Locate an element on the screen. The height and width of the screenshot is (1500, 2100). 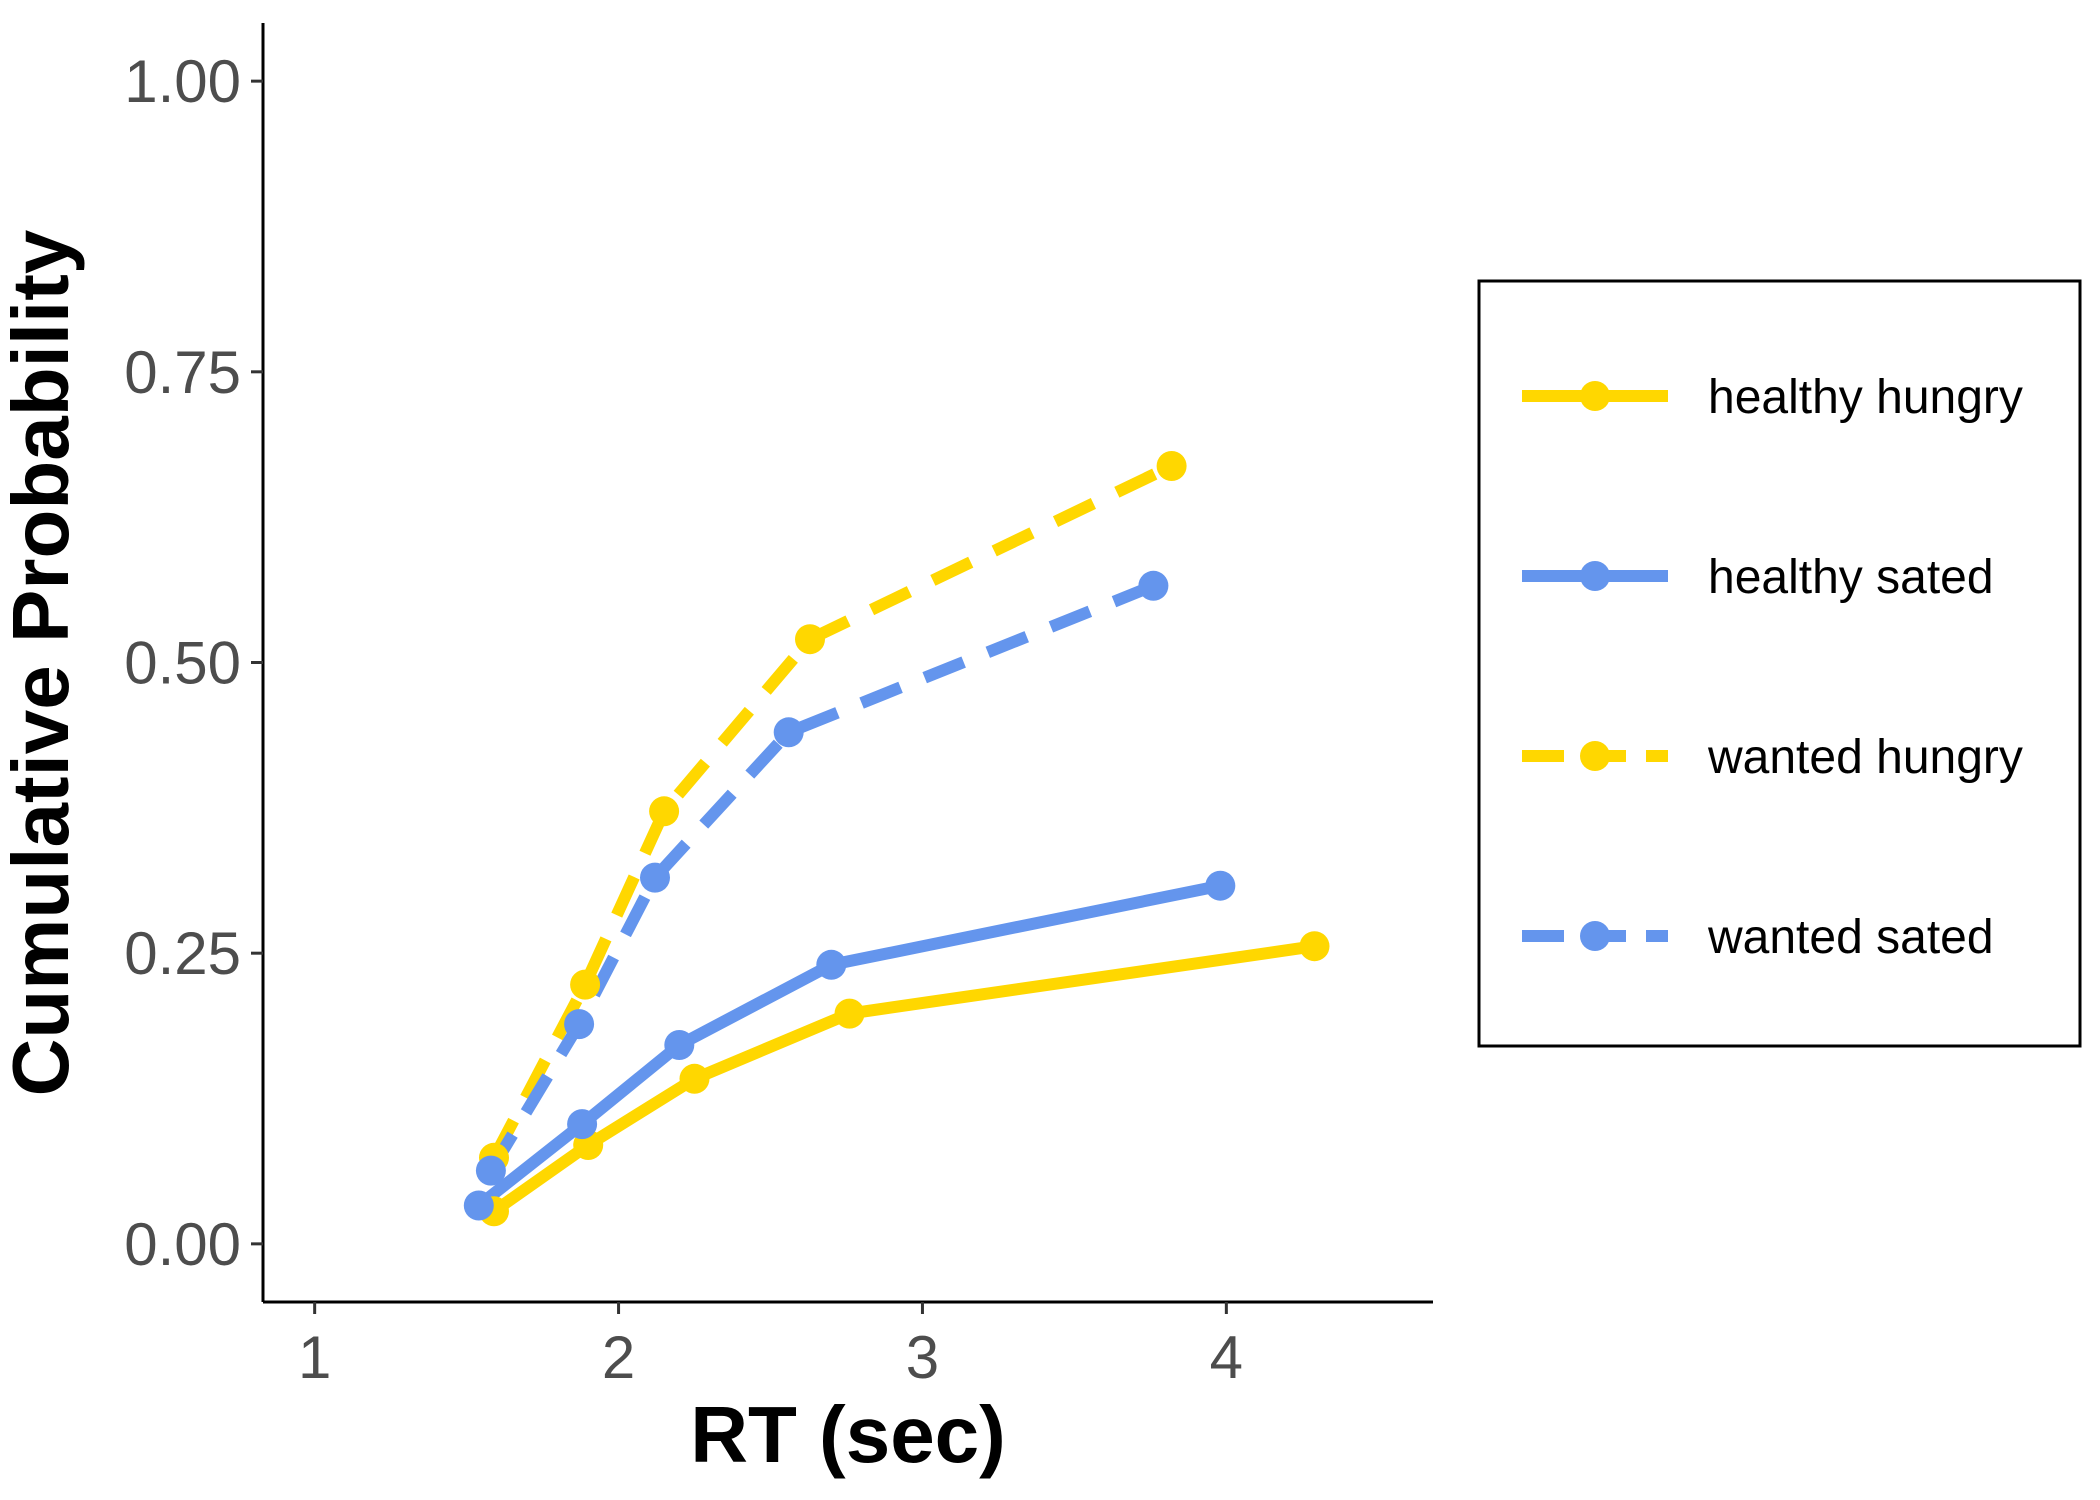
legend-box is located at coordinates (1779, 663).